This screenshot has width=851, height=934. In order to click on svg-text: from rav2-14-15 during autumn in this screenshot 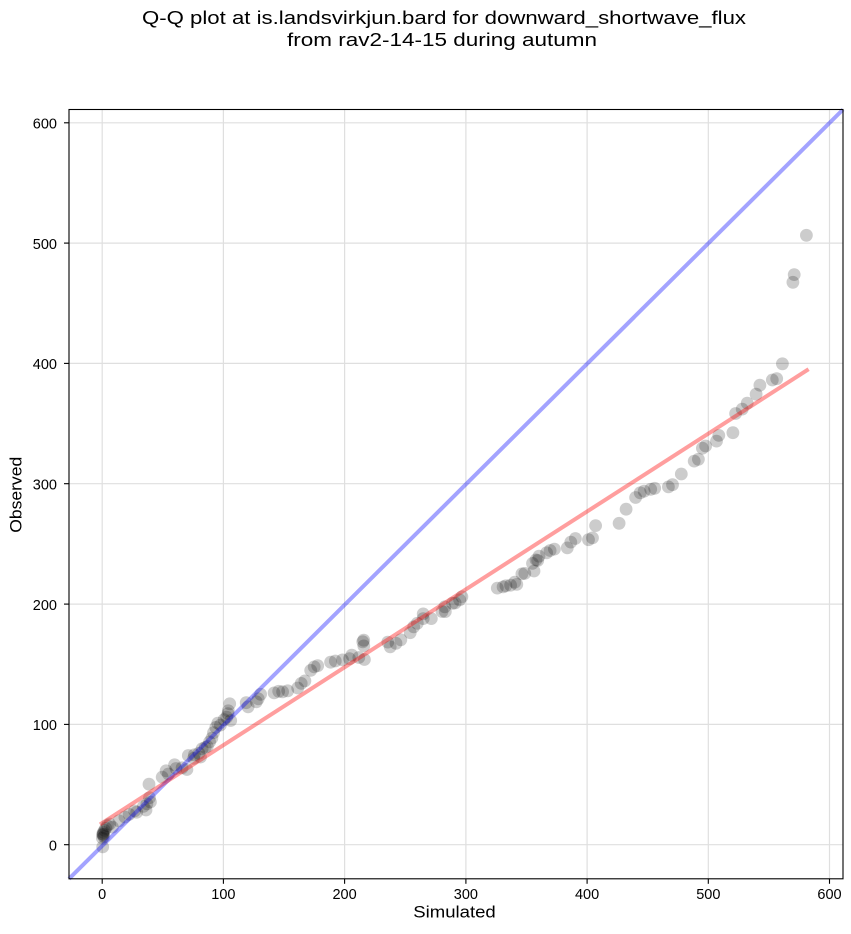, I will do `click(442, 40)`.